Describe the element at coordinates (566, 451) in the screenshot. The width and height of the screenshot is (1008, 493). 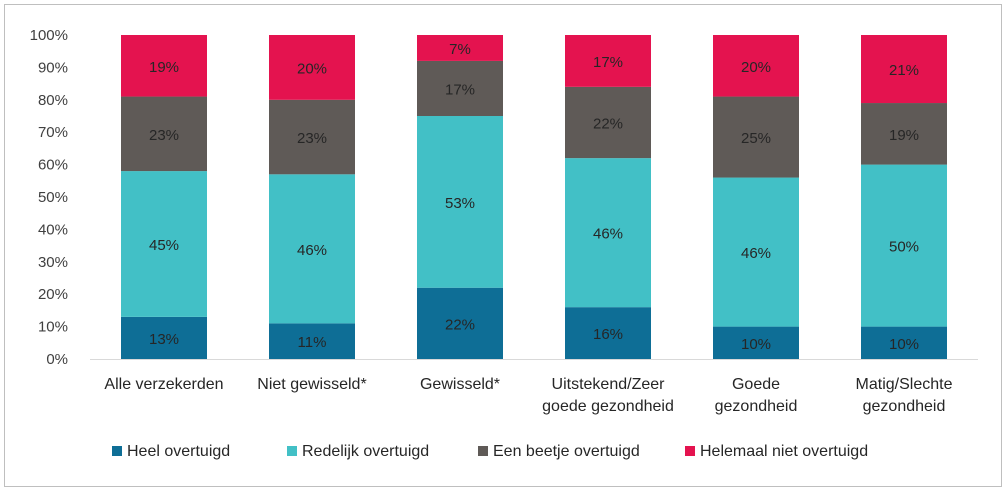
I see `legend-label: Een beetje overtuigd` at that location.